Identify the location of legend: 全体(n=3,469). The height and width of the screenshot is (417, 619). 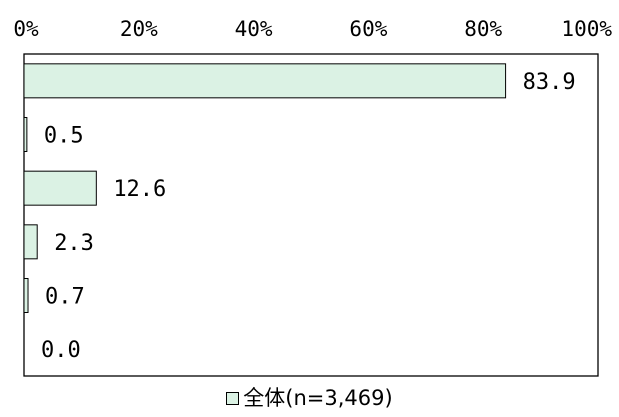
(309, 398).